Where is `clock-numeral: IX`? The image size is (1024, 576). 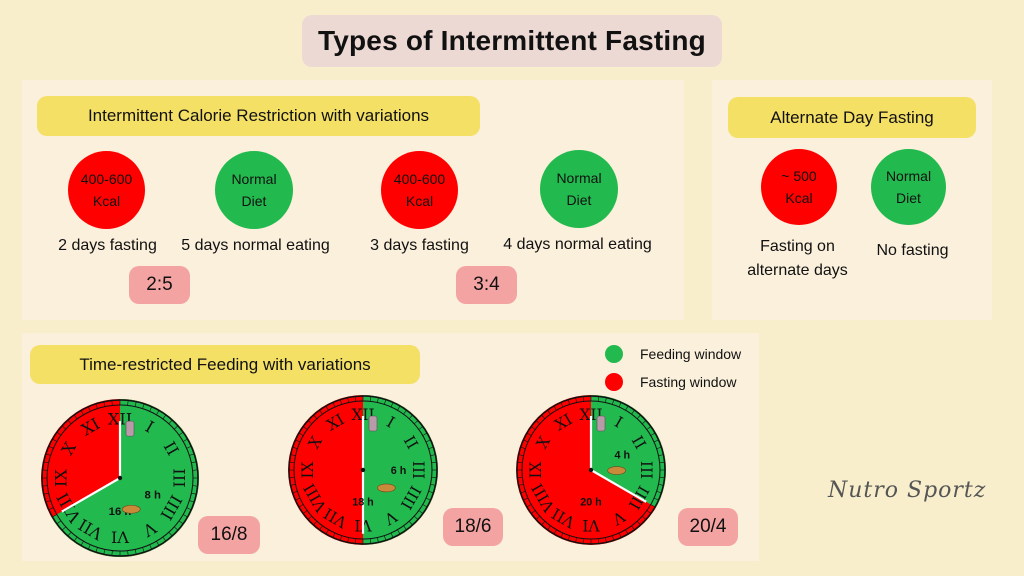
clock-numeral: IX is located at coordinates (61, 478).